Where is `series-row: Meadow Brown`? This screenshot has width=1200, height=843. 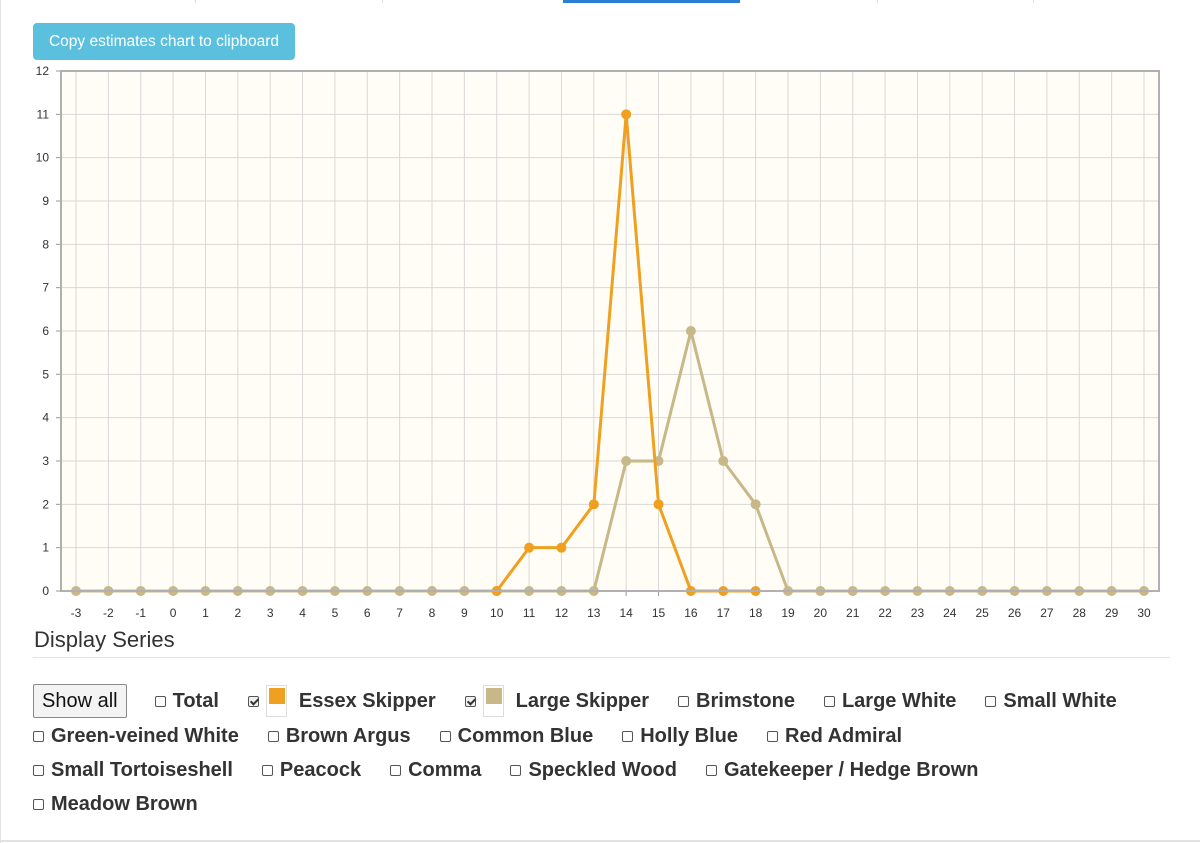 series-row: Meadow Brown is located at coordinates (603, 804).